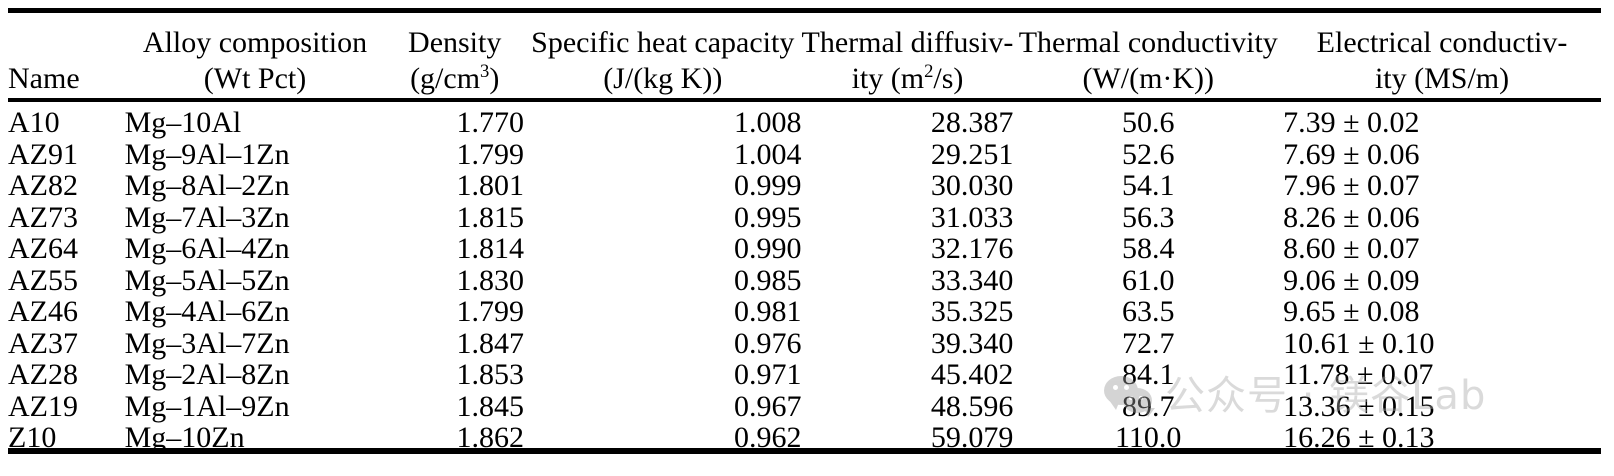  What do you see at coordinates (207, 154) in the screenshot?
I see `cell-alloy-composition: Mg–9Al–1Zn` at bounding box center [207, 154].